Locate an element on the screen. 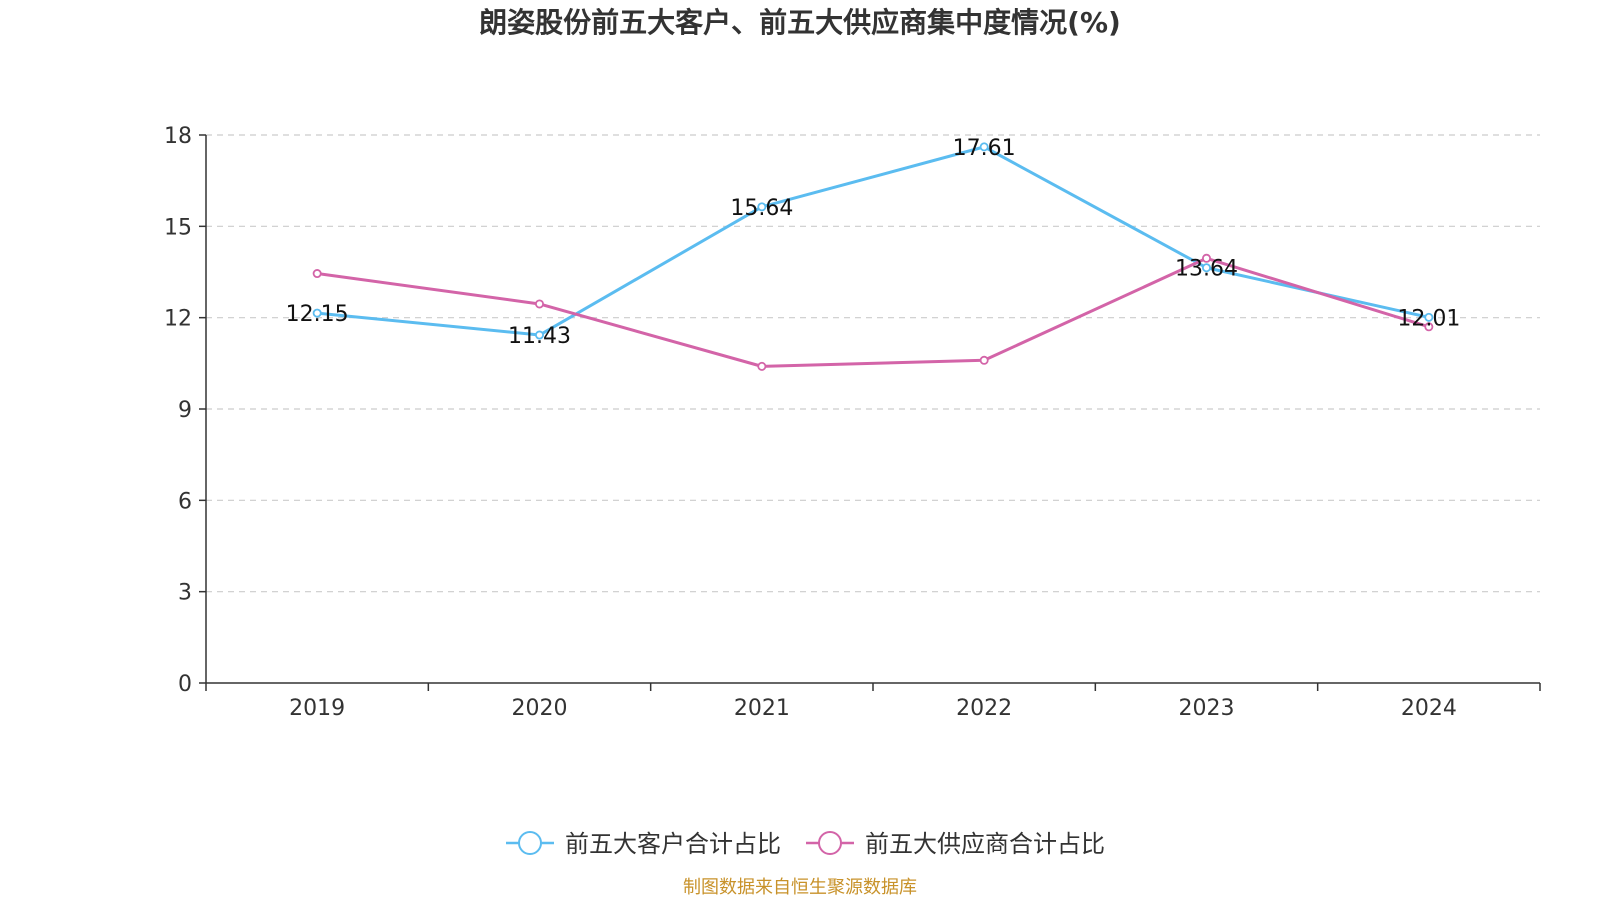  series-0-point-2024 is located at coordinates (1429, 317).